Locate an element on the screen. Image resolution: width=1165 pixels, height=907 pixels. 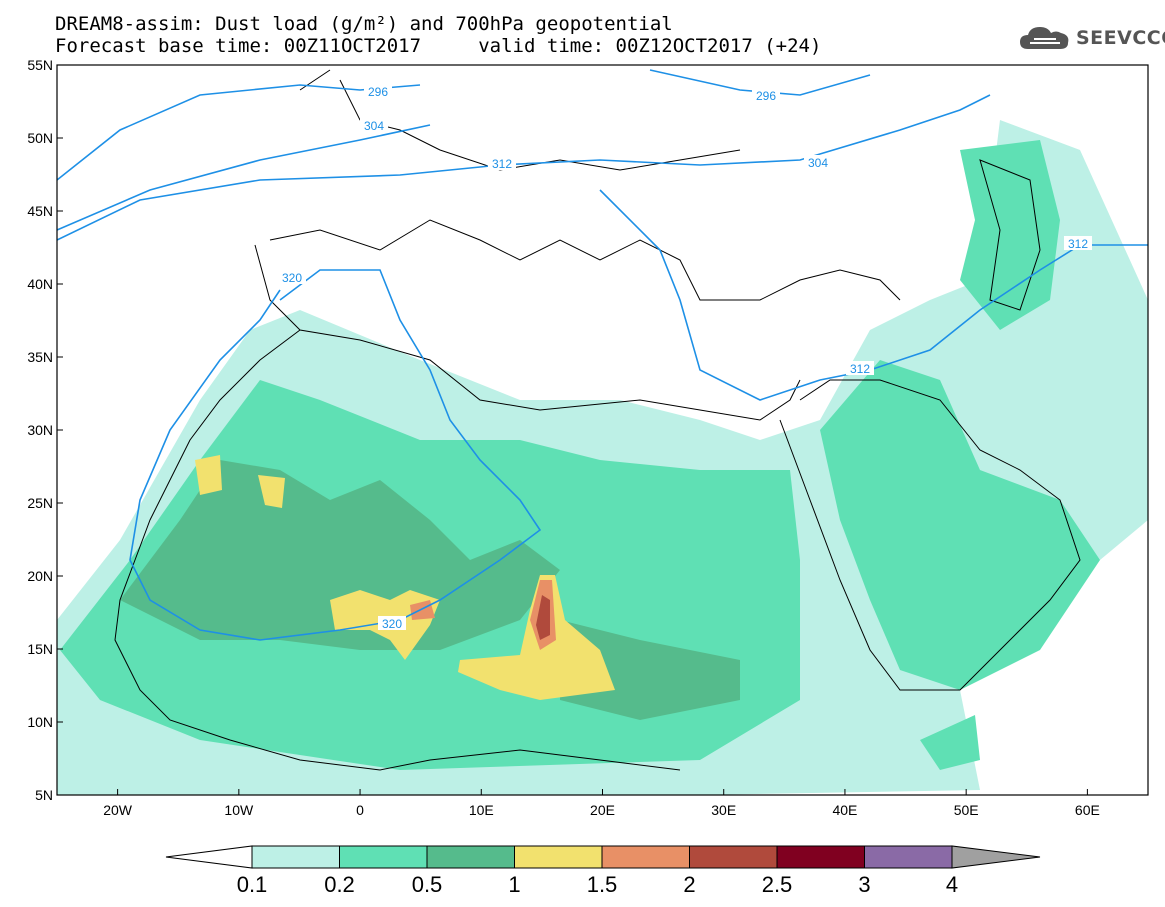
lon-label: 30E is located at coordinates (723, 810).